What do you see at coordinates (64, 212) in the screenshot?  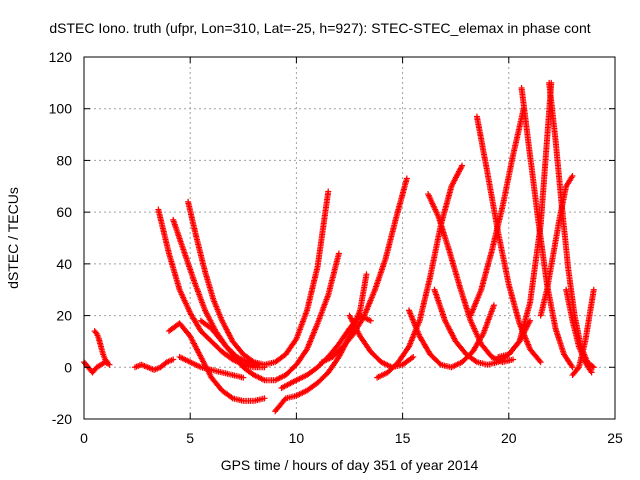 I see `y-tick-label: 60` at bounding box center [64, 212].